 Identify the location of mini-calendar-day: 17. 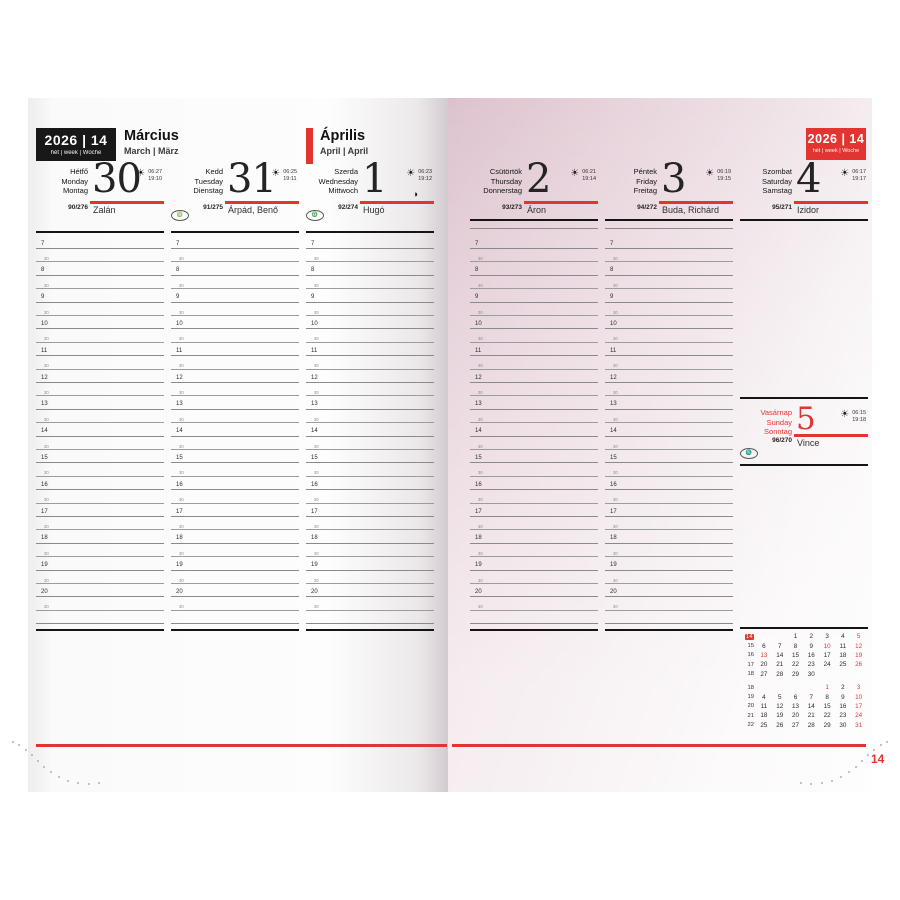
(827, 655).